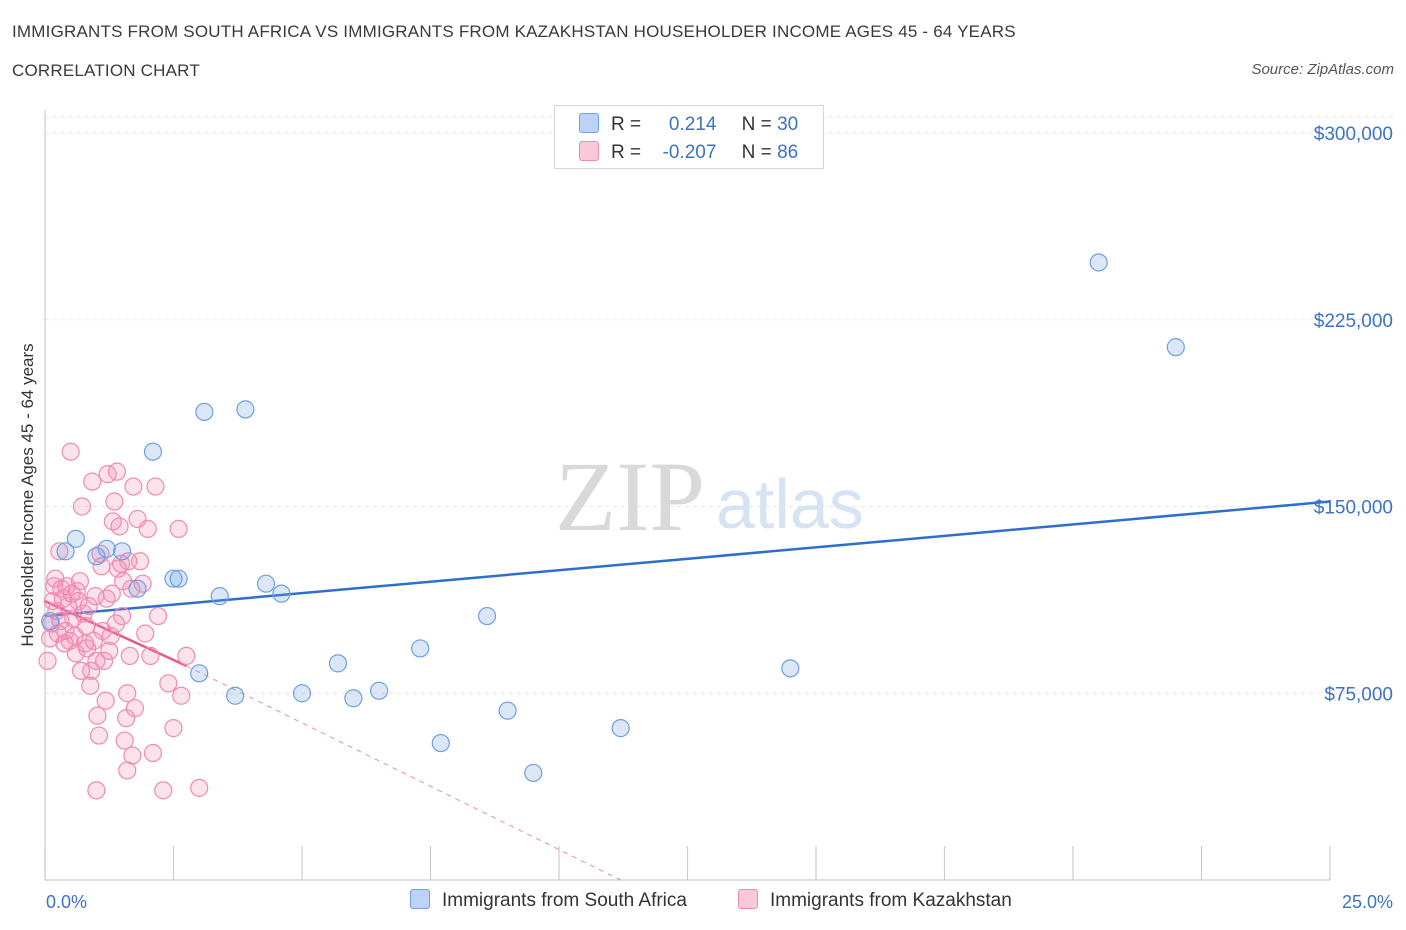  What do you see at coordinates (891, 900) in the screenshot?
I see `bottom-legend-label-kazakhstan: Immigrants from Kazakhstan` at bounding box center [891, 900].